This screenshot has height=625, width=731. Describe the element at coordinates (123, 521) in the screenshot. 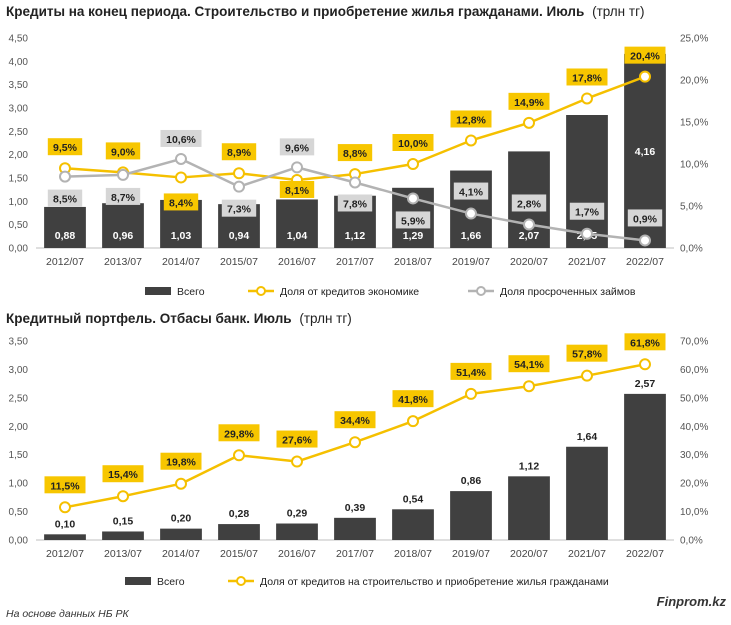

I see `bar-value-label: 0,15` at that location.